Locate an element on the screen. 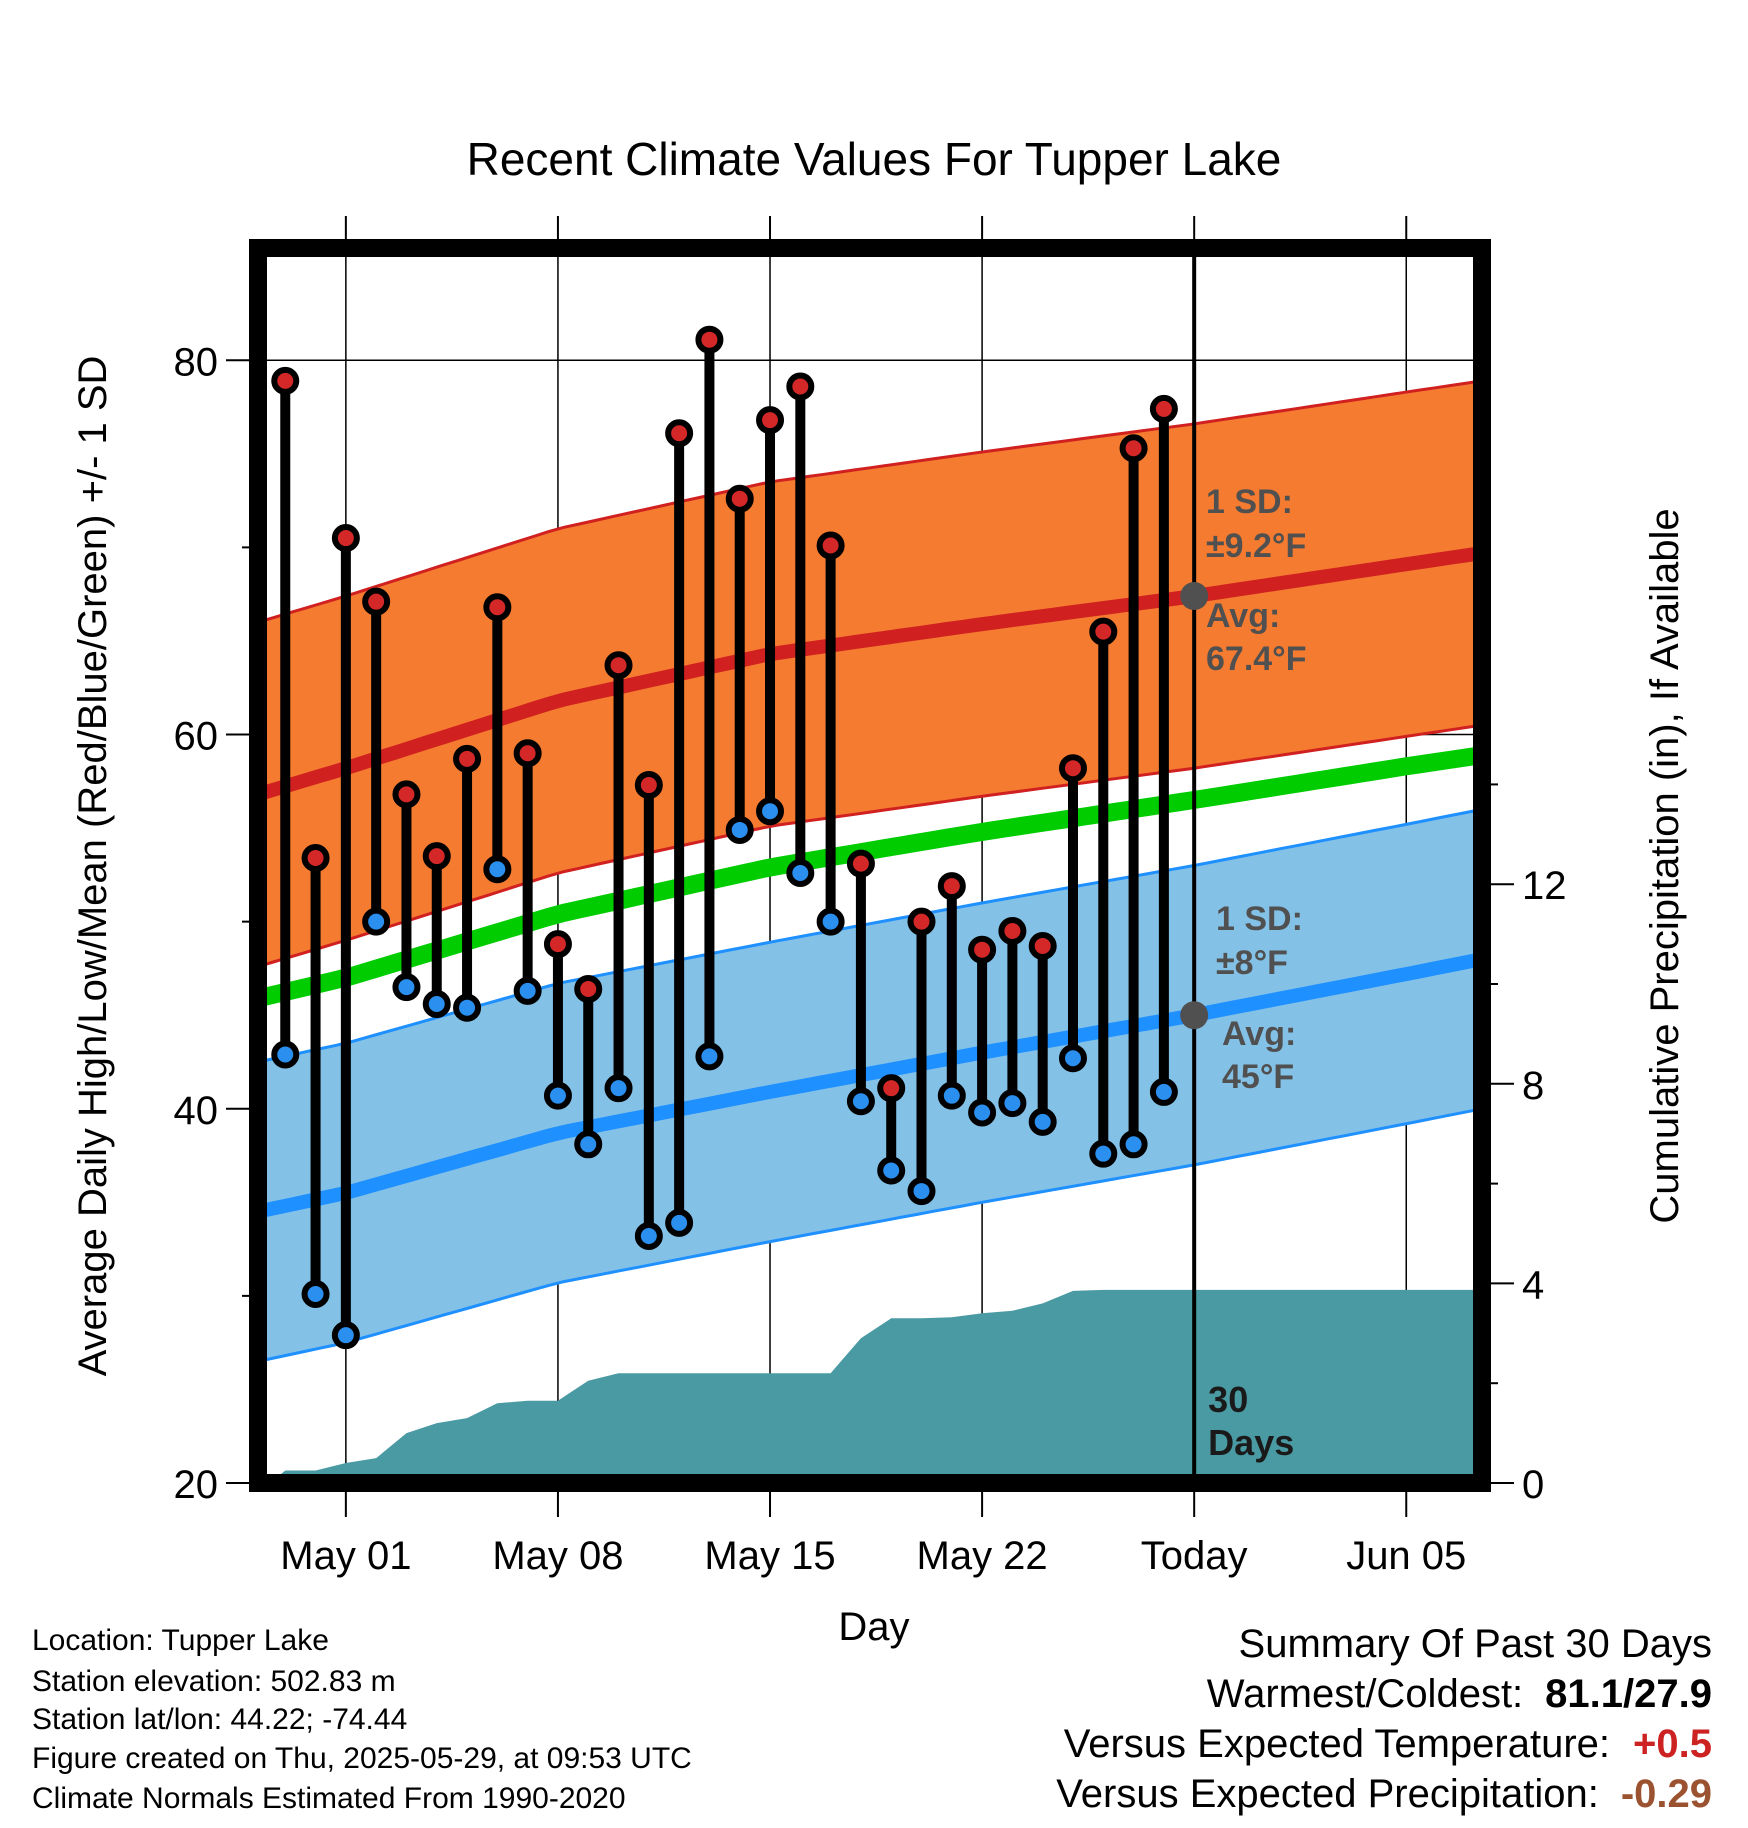  summary-title: Summary Of Past 30 Days is located at coordinates (1475, 1644).